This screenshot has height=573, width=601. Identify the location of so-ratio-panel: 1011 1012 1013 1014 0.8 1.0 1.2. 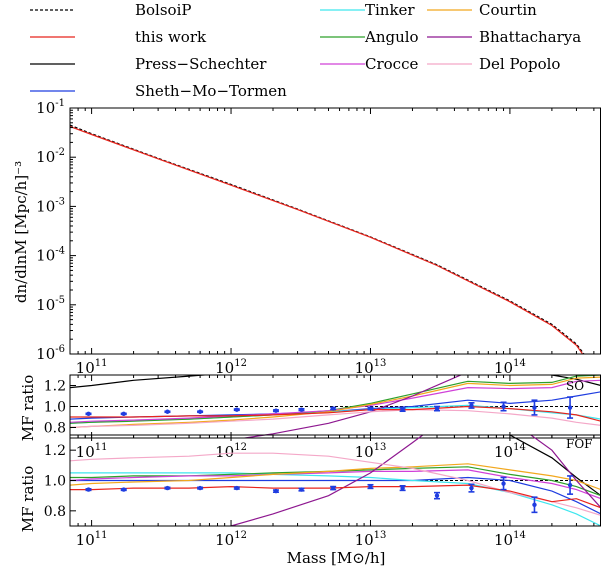
(322, 417).